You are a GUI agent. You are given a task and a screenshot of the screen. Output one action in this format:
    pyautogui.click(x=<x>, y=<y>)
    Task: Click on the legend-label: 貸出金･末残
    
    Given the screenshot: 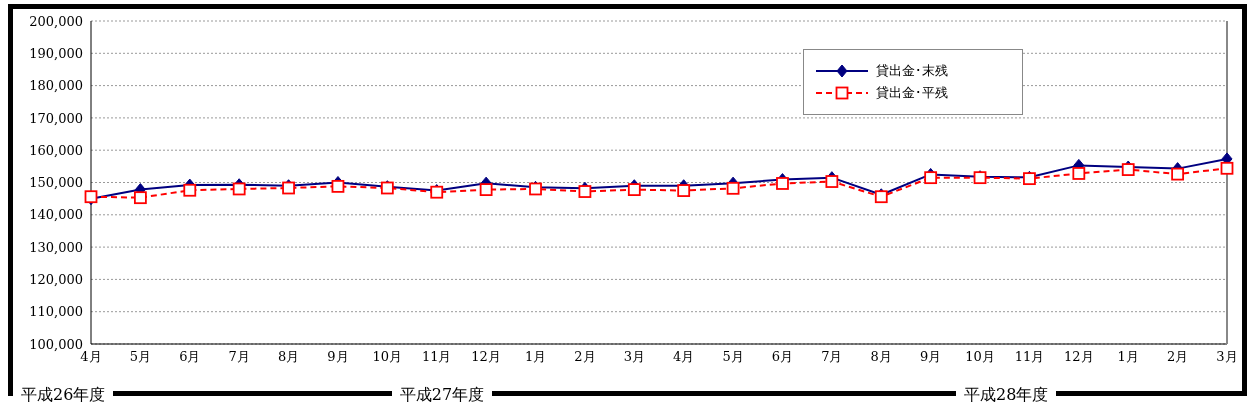 What is the action you would take?
    pyautogui.click(x=912, y=71)
    